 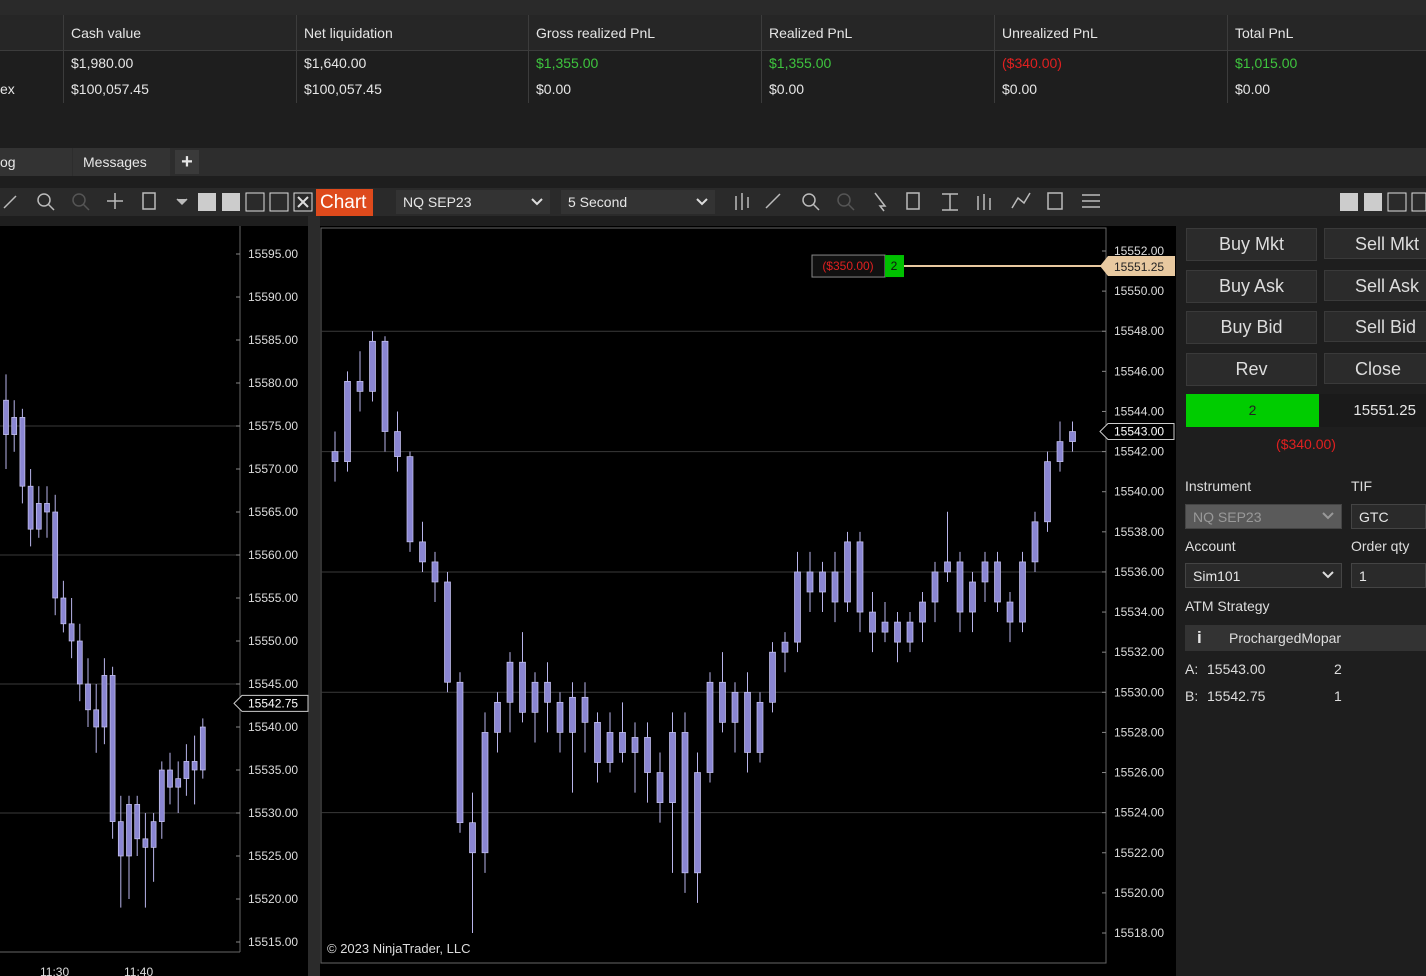 What do you see at coordinates (121, 162) in the screenshot?
I see `tab: Messages` at bounding box center [121, 162].